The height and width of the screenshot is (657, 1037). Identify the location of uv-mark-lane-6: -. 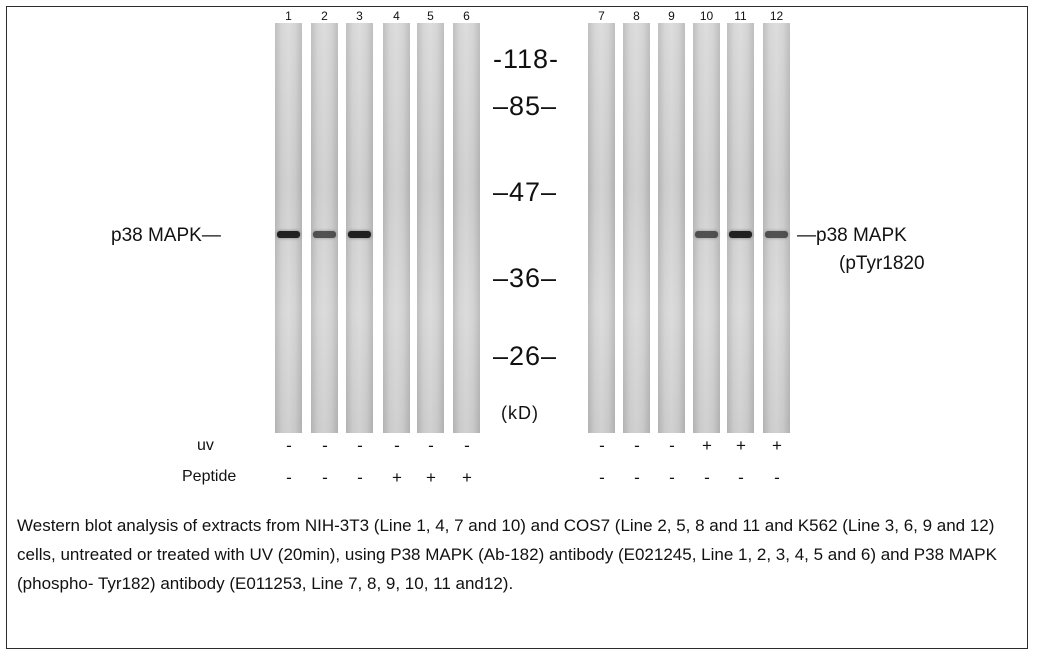
(467, 445).